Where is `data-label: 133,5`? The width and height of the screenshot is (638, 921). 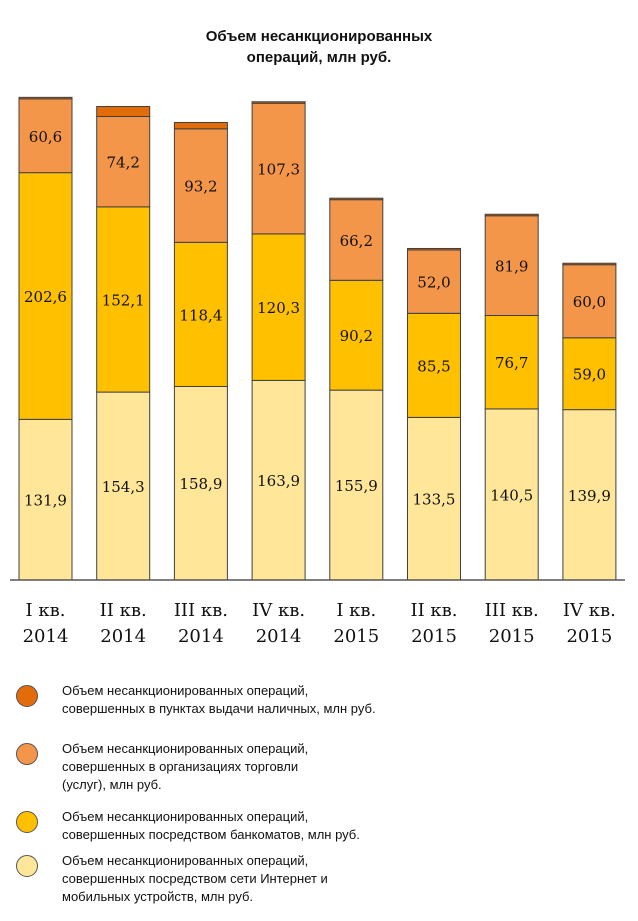 data-label: 133,5 is located at coordinates (434, 500).